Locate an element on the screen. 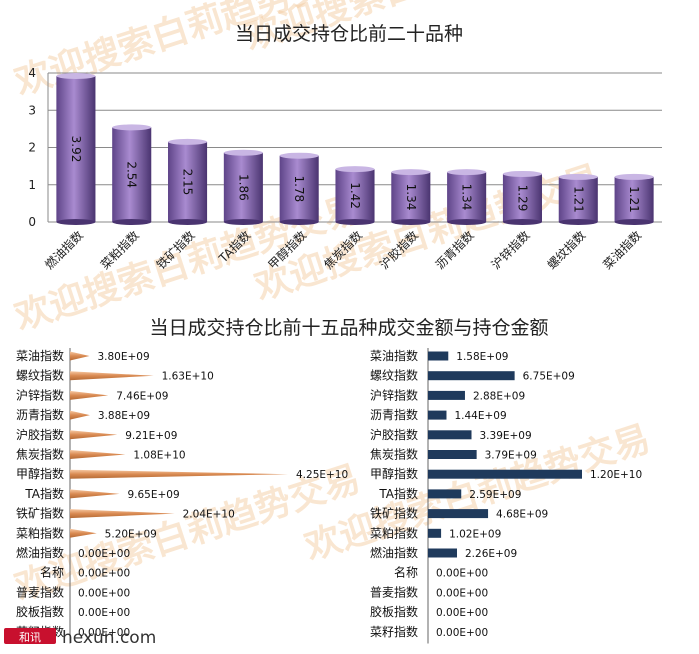 The width and height of the screenshot is (699, 654). logo-badge is located at coordinates (30, 636).